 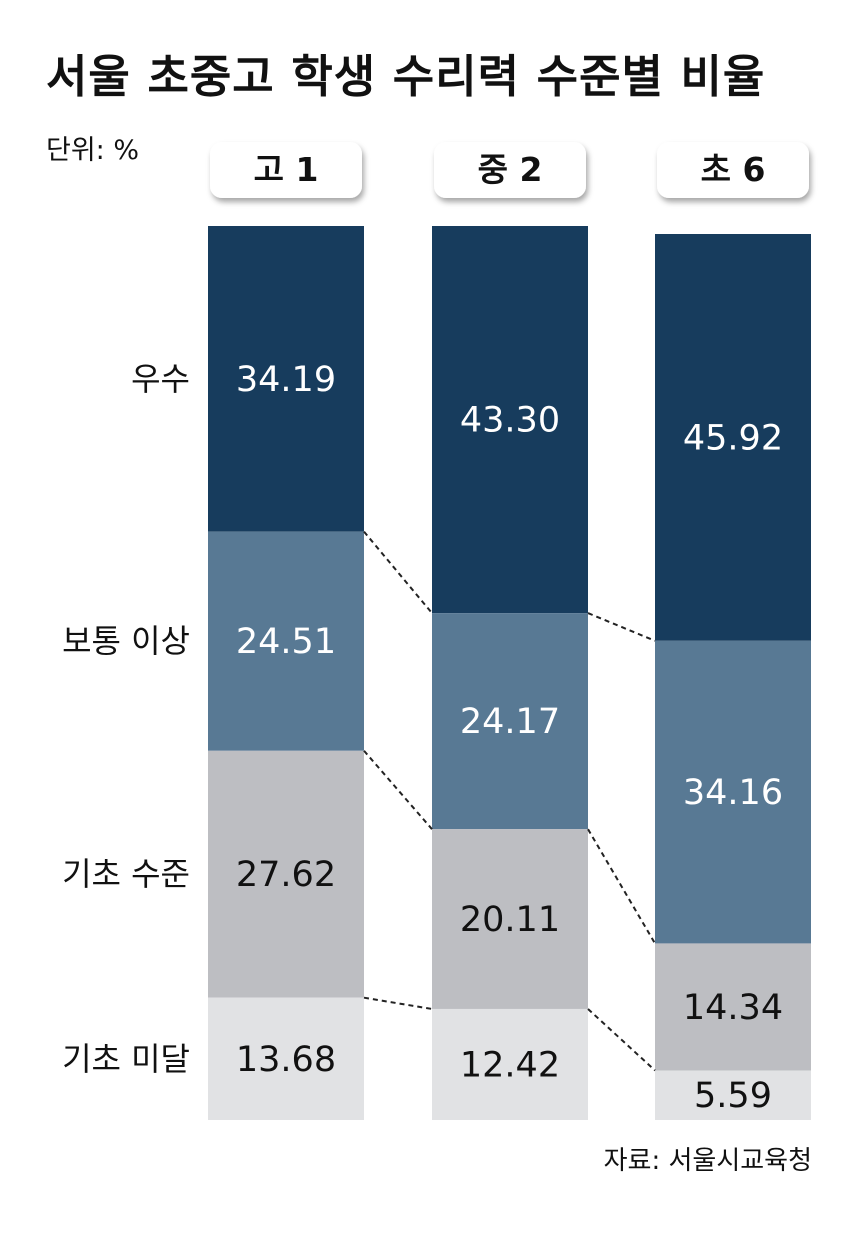 I want to click on data-label: 34.19, so click(x=286, y=380).